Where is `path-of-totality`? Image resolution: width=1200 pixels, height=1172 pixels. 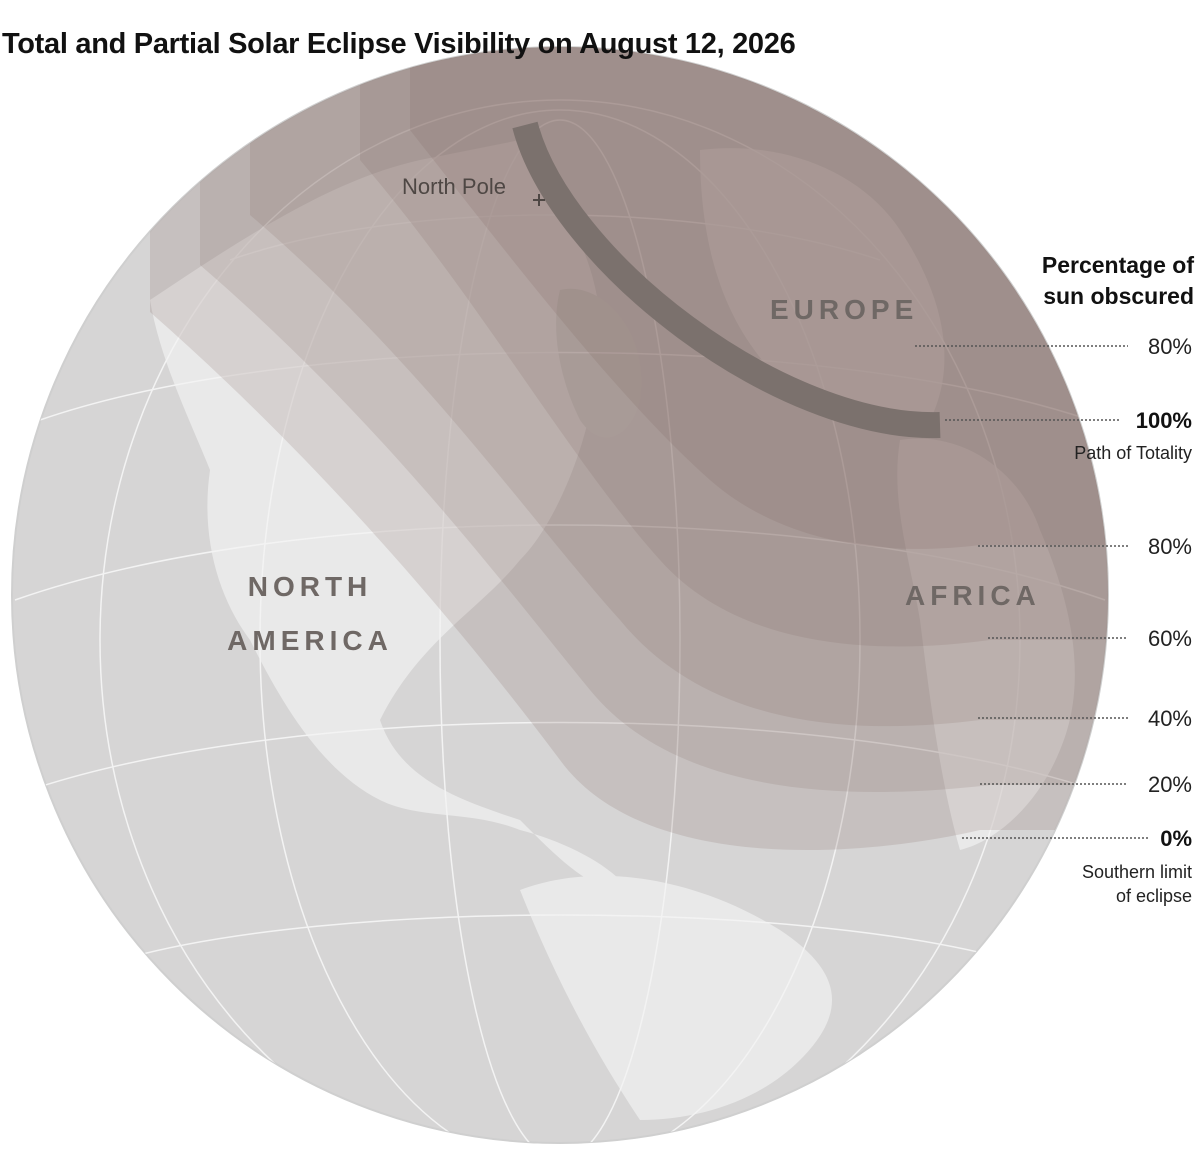 path-of-totality is located at coordinates (726, 280).